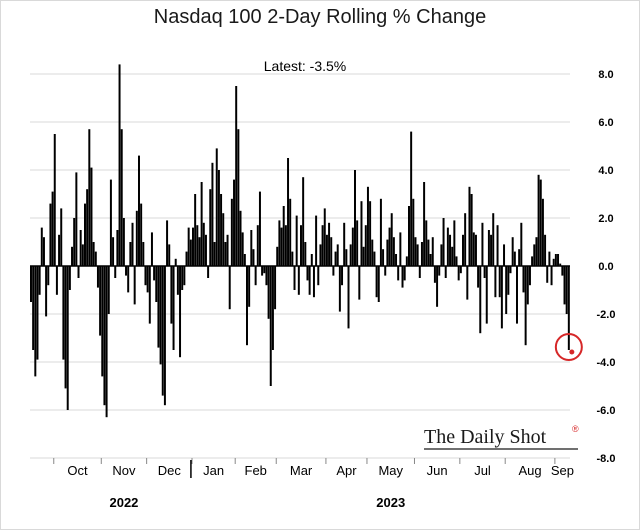 The height and width of the screenshot is (530, 640). Describe the element at coordinates (77, 470) in the screenshot. I see `x-tick-label: Oct` at that location.